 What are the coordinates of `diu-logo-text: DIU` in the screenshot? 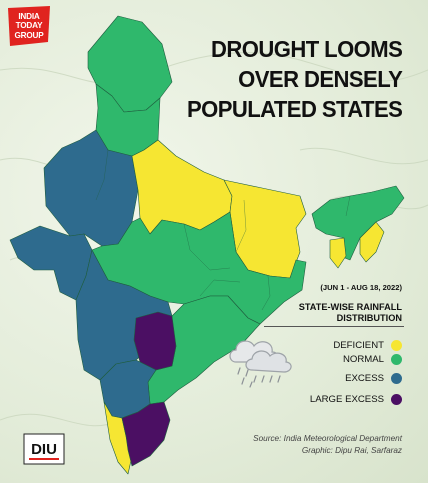 It's located at (44, 449).